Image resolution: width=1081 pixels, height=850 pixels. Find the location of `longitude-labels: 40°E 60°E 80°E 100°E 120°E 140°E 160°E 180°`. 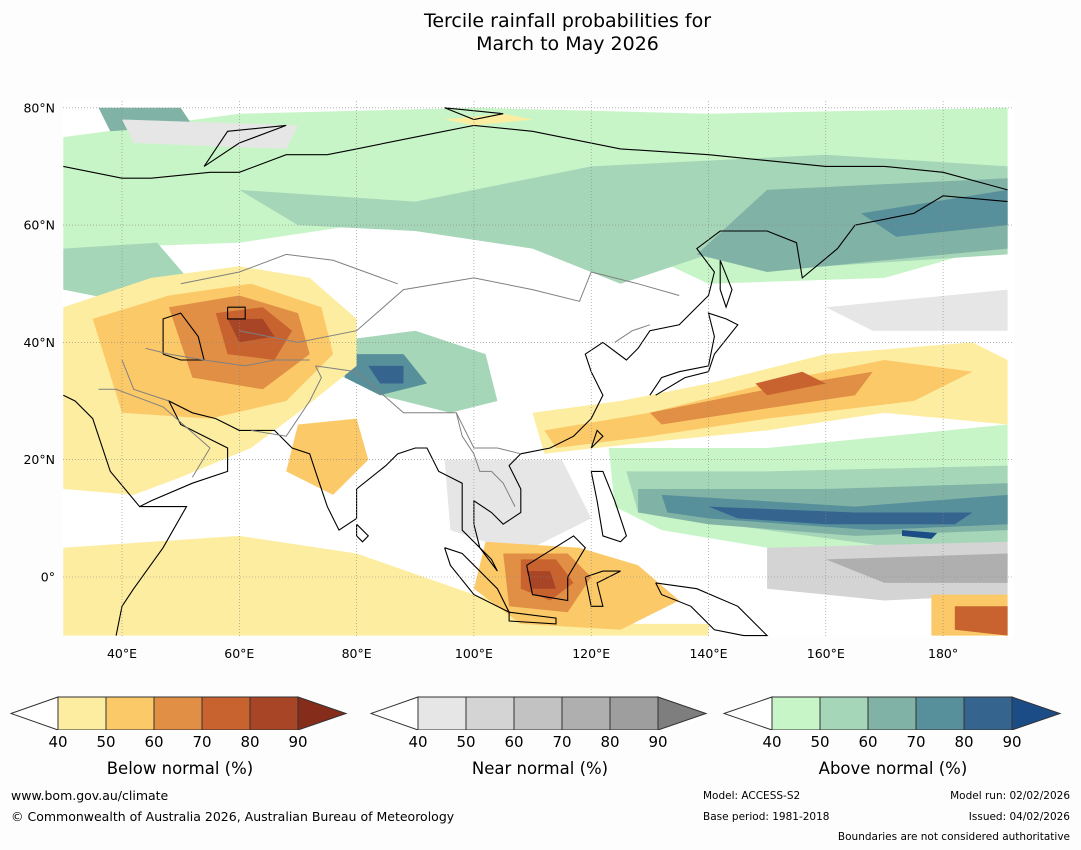

longitude-labels: 40°E 60°E 80°E 100°E 120°E 140°E 160°E 180° is located at coordinates (532, 653).